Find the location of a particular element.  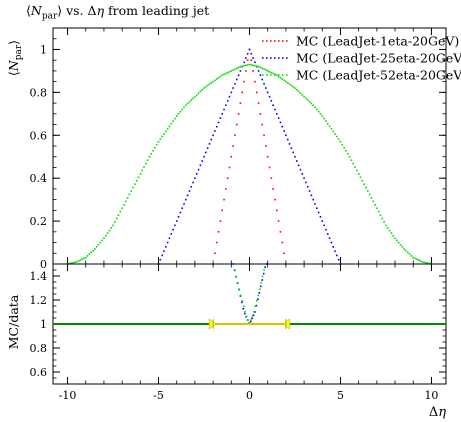

ratio-ytick-label: 0.6 is located at coordinates (39, 372).